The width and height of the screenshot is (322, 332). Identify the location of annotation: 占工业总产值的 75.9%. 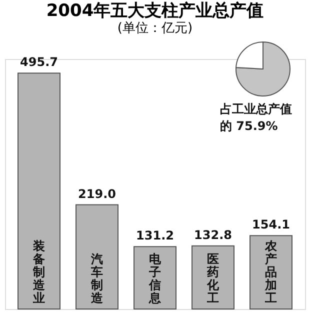
(256, 117).